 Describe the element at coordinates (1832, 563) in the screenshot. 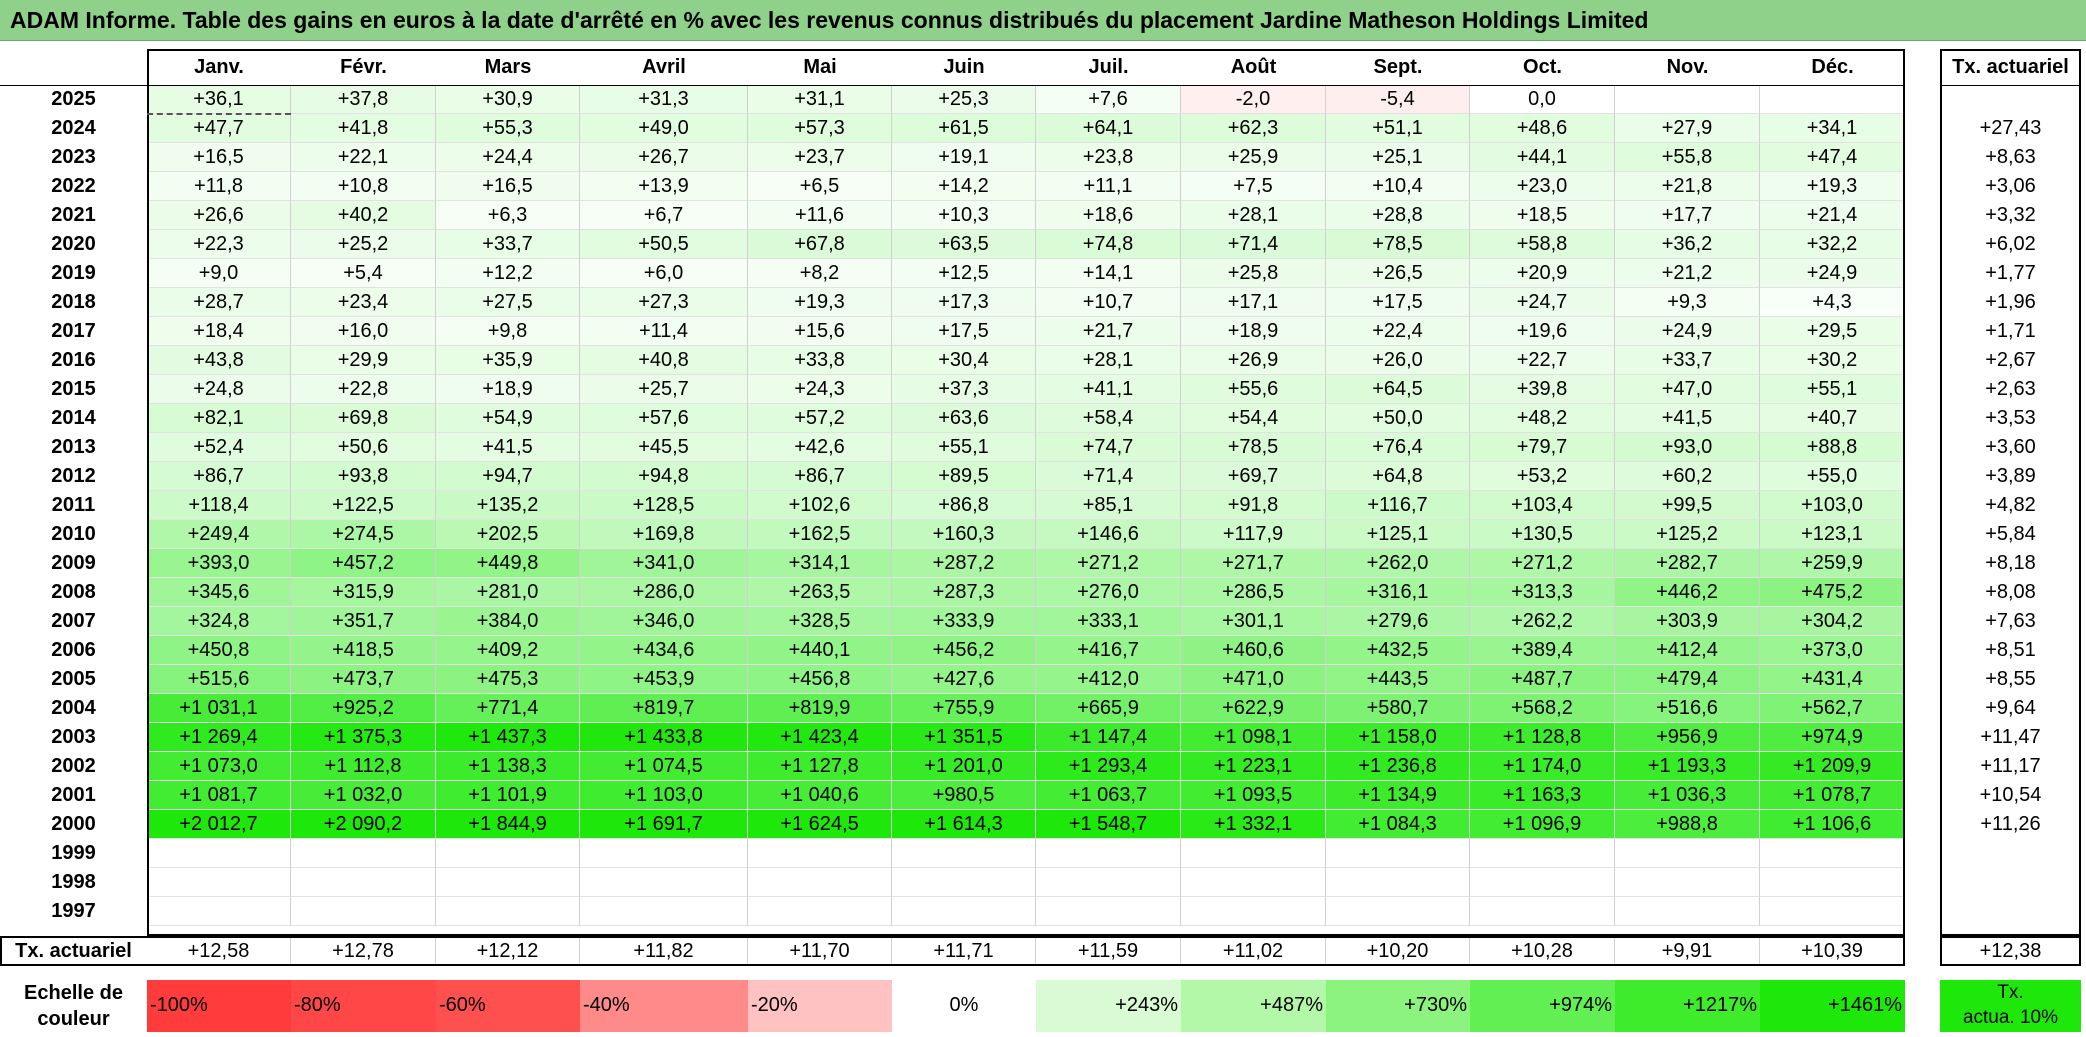

I see `table-cell: +259,9` at that location.